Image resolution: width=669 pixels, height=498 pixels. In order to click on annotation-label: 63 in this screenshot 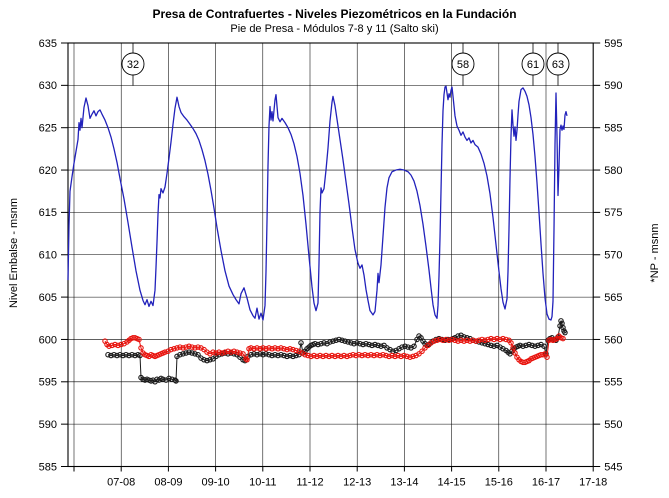, I will do `click(558, 65)`.